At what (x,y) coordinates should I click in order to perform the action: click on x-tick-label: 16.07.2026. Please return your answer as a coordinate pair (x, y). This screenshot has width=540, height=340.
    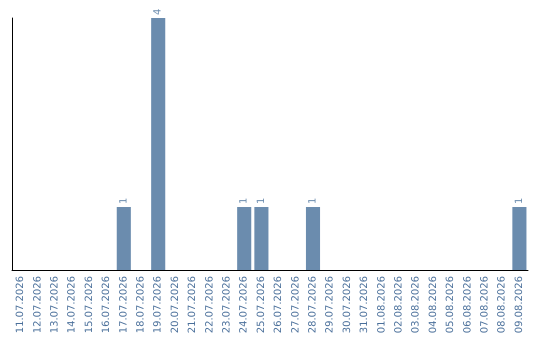
    Looking at the image, I should click on (106, 305).